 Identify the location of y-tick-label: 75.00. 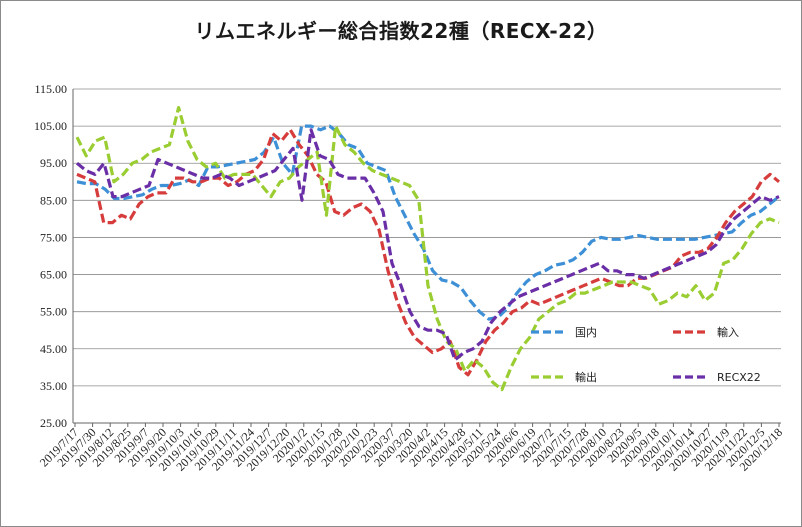
(53, 237).